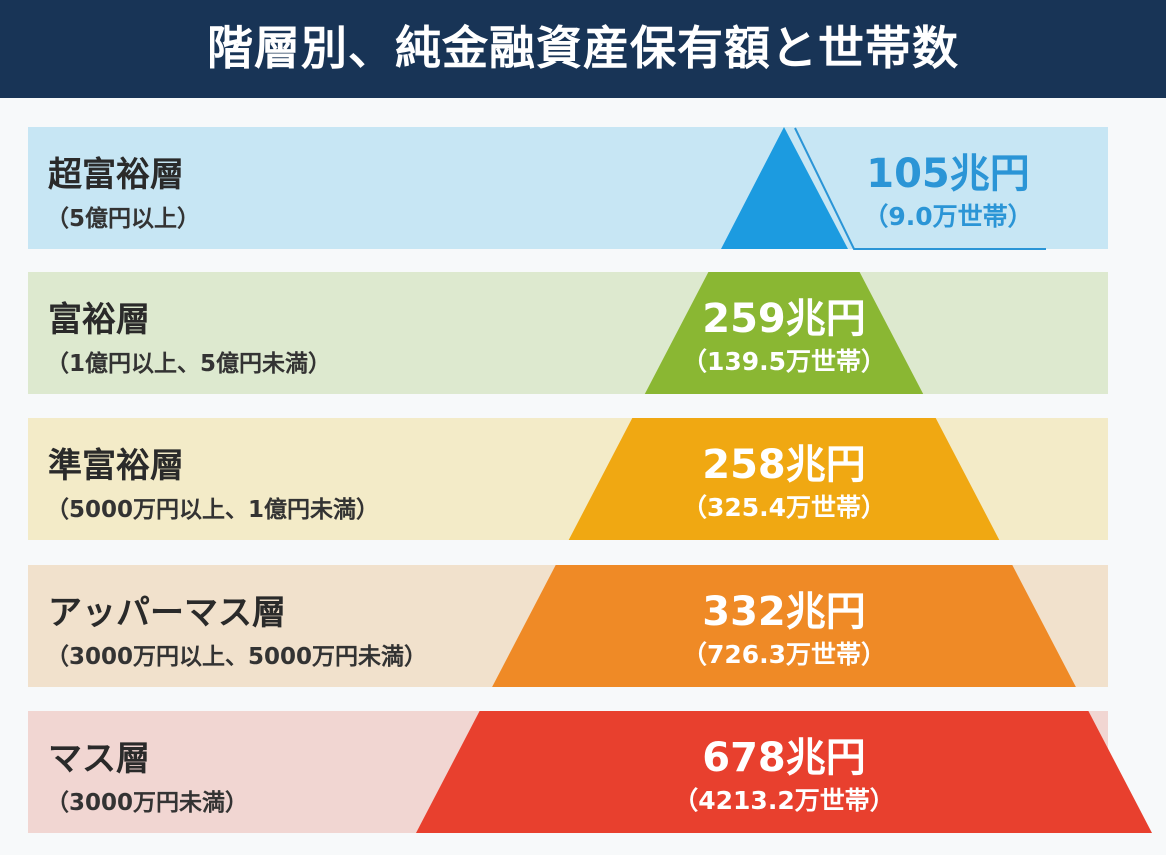 The width and height of the screenshot is (1166, 855). I want to click on tier-amount: 332兆円, so click(784, 612).